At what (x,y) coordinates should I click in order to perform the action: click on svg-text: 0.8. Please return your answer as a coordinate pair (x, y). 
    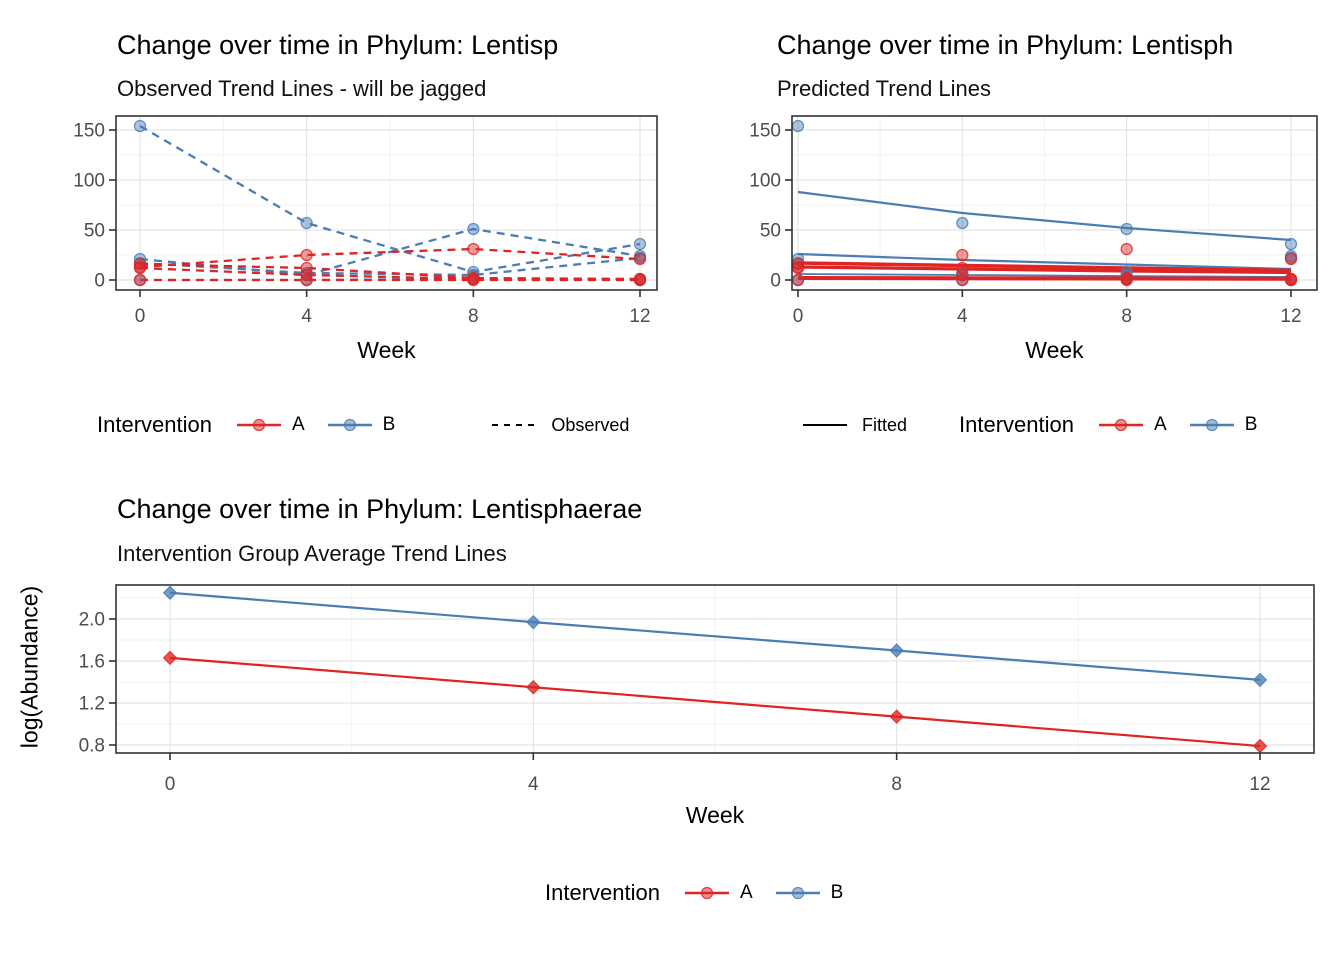
    Looking at the image, I should click on (92, 746).